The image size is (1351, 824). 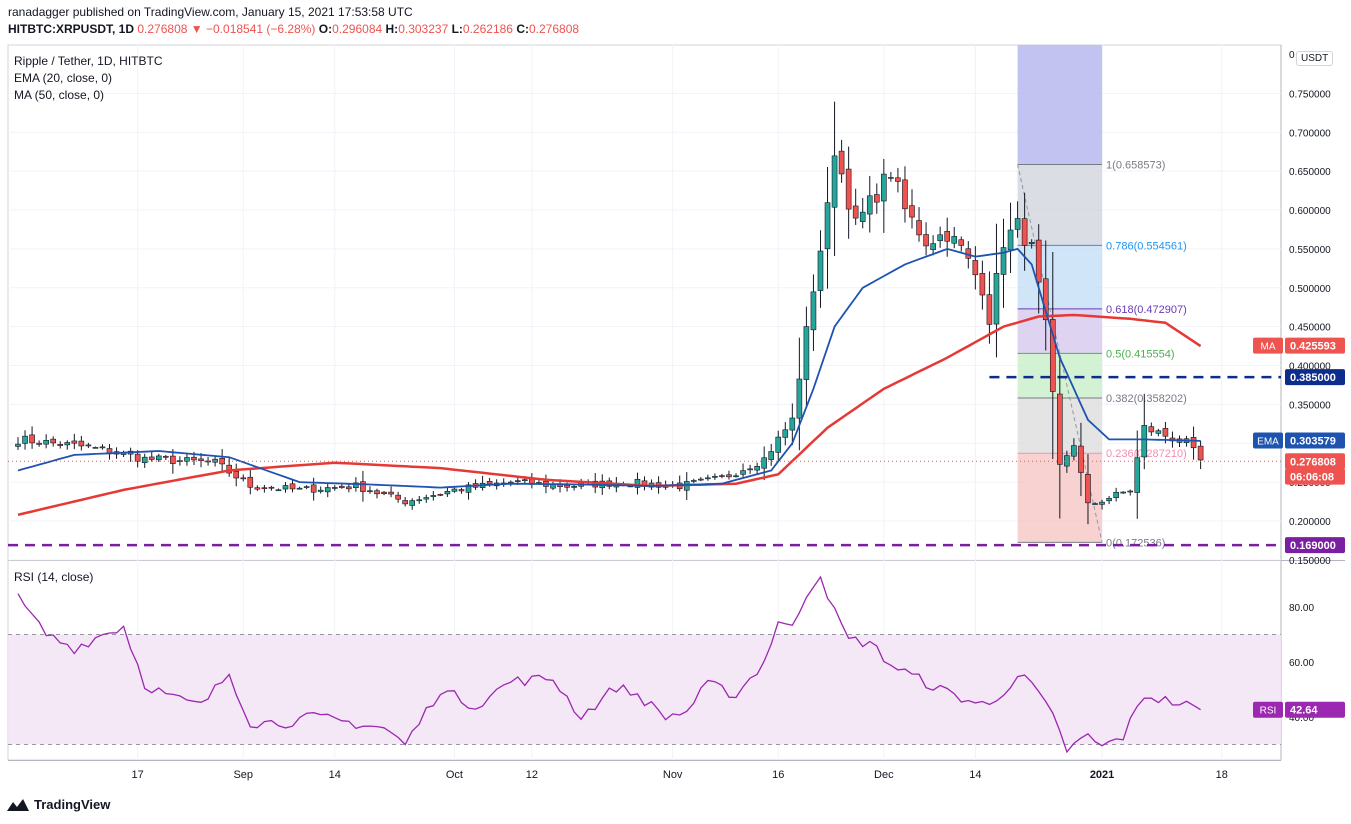 What do you see at coordinates (72, 804) in the screenshot?
I see `logo-text: TradingView` at bounding box center [72, 804].